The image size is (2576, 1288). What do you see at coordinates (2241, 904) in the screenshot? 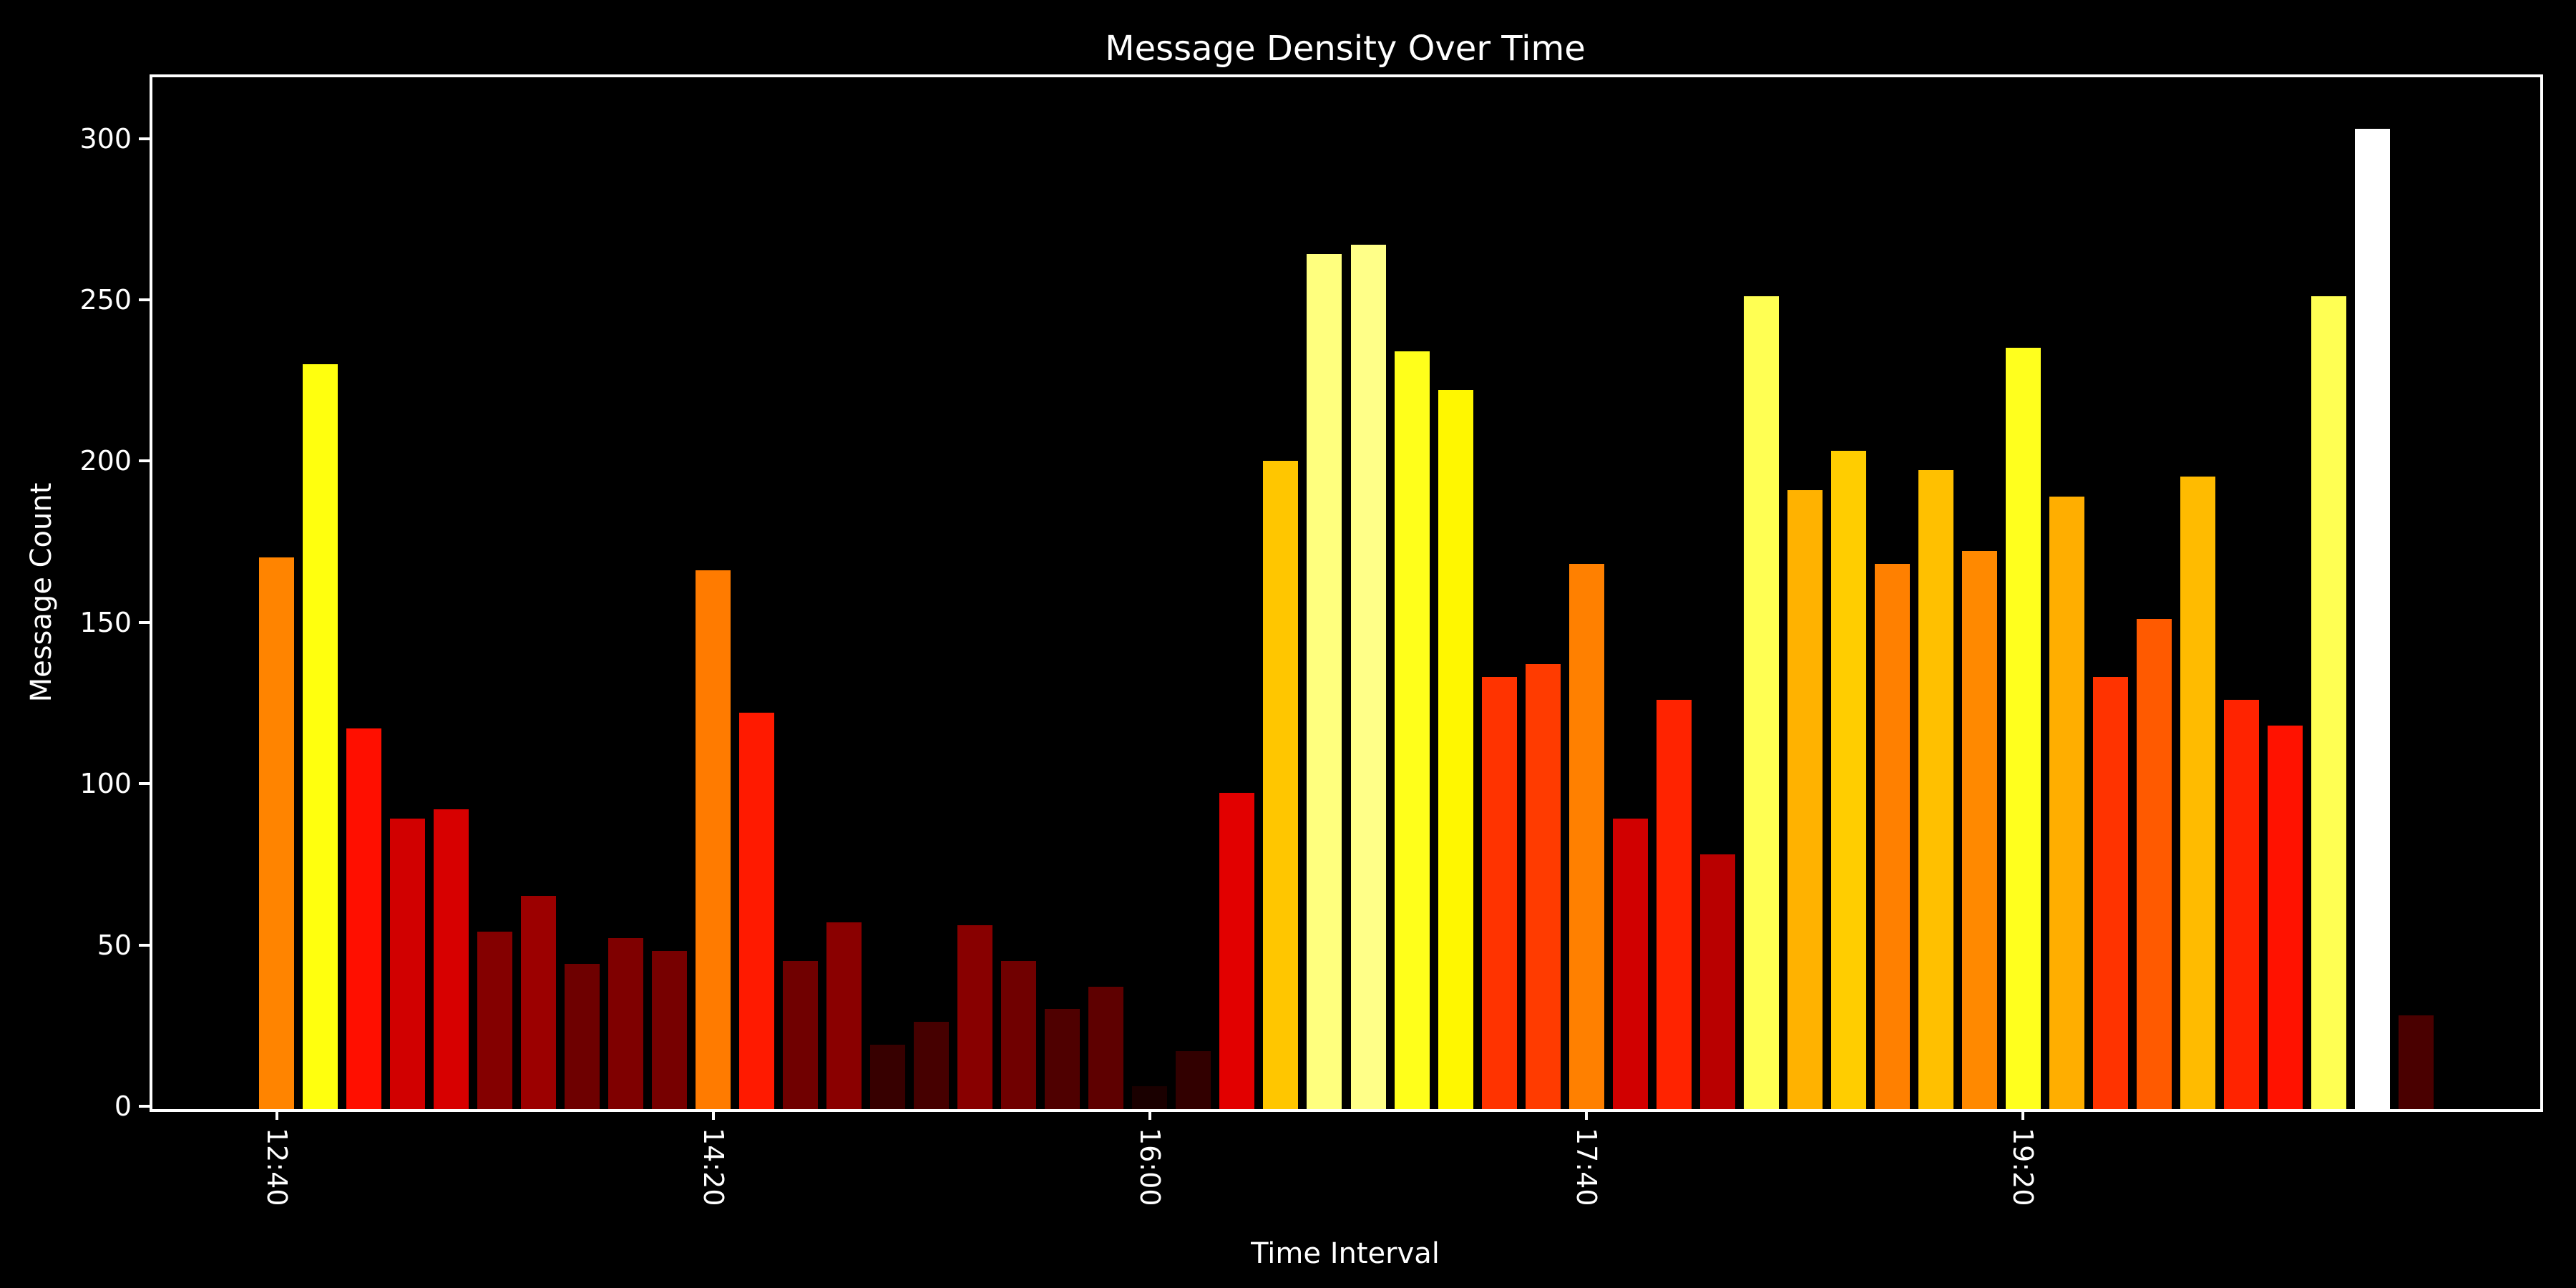
I see `bar-20:10` at bounding box center [2241, 904].